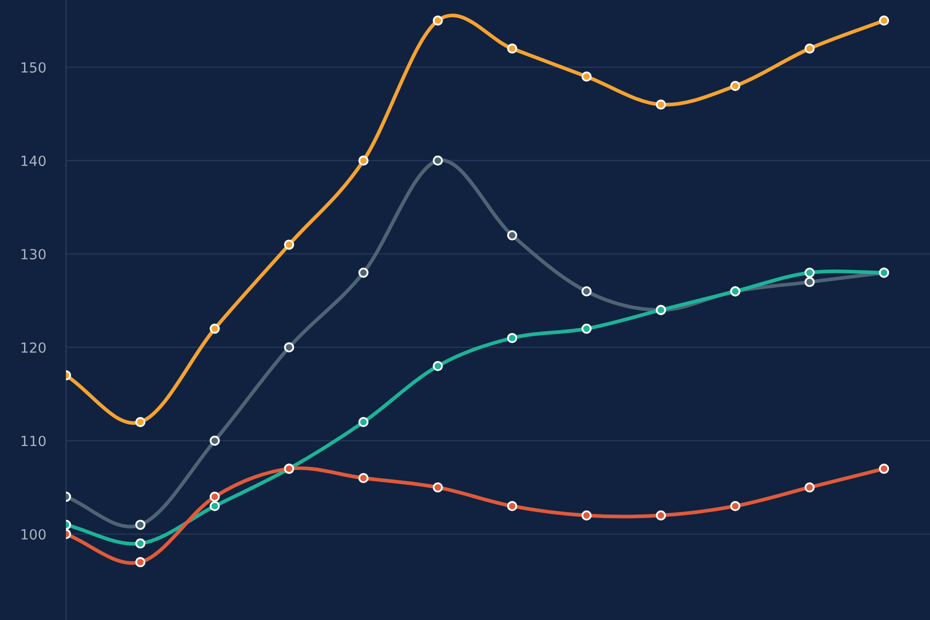 The height and width of the screenshot is (620, 930). I want to click on y-tick-label: 150, so click(34, 67).